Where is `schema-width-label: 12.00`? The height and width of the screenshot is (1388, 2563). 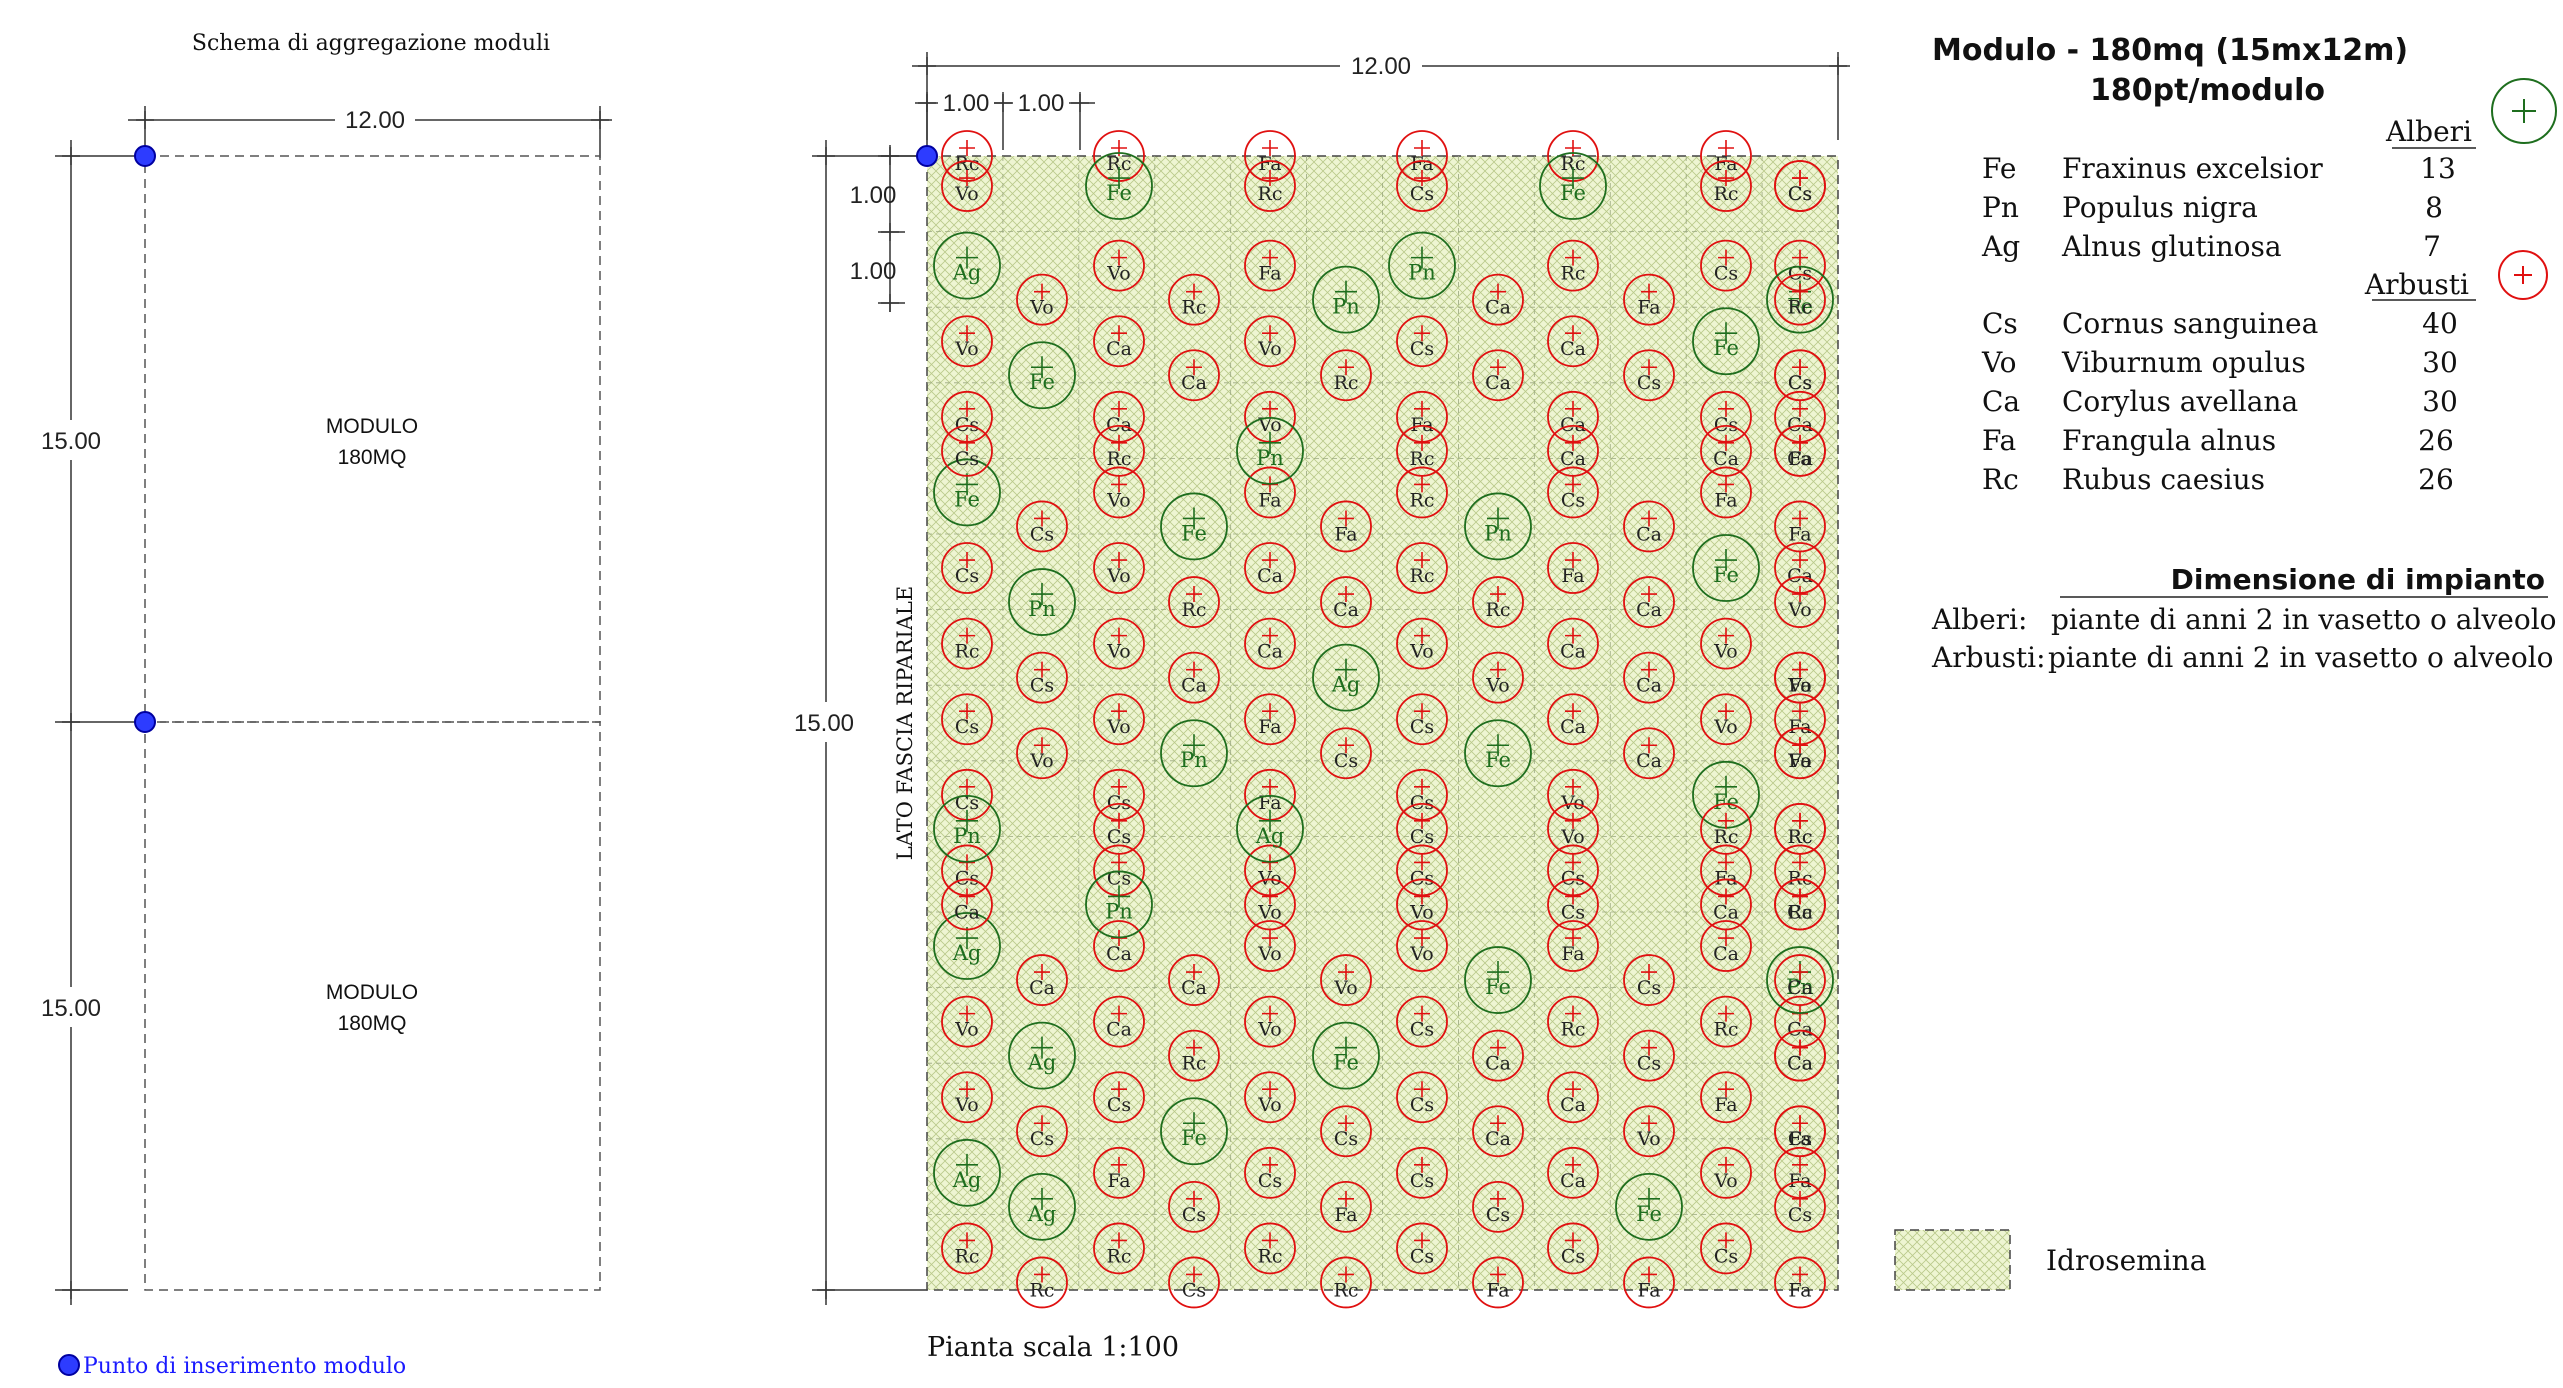
schema-width-label: 12.00 is located at coordinates (375, 120).